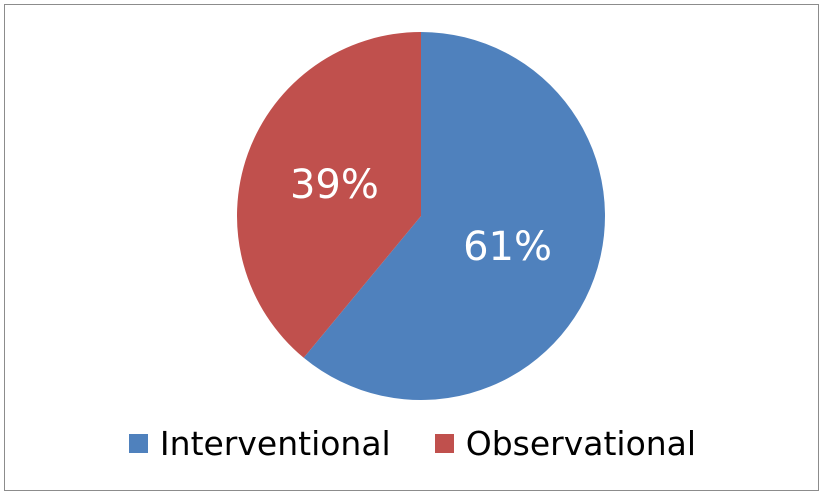 The image size is (825, 497). What do you see at coordinates (412, 443) in the screenshot?
I see `legend: Interventional Observational` at bounding box center [412, 443].